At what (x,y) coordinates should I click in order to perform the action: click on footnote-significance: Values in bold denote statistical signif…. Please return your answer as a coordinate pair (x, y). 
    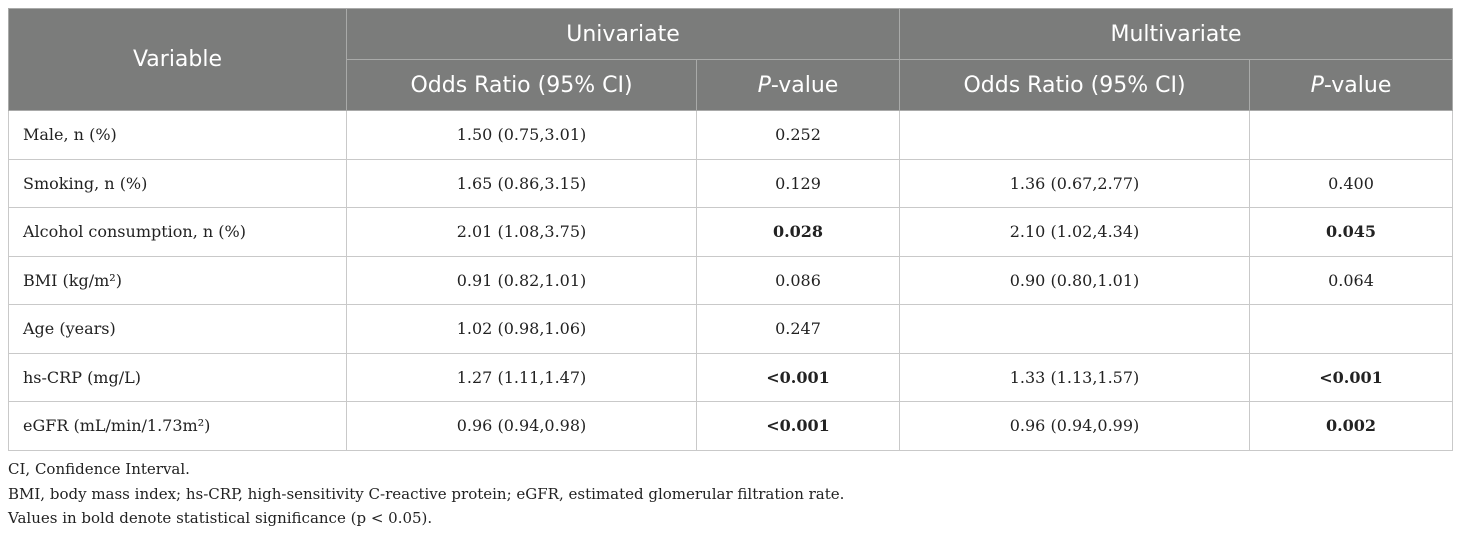
    Looking at the image, I should click on (220, 518).